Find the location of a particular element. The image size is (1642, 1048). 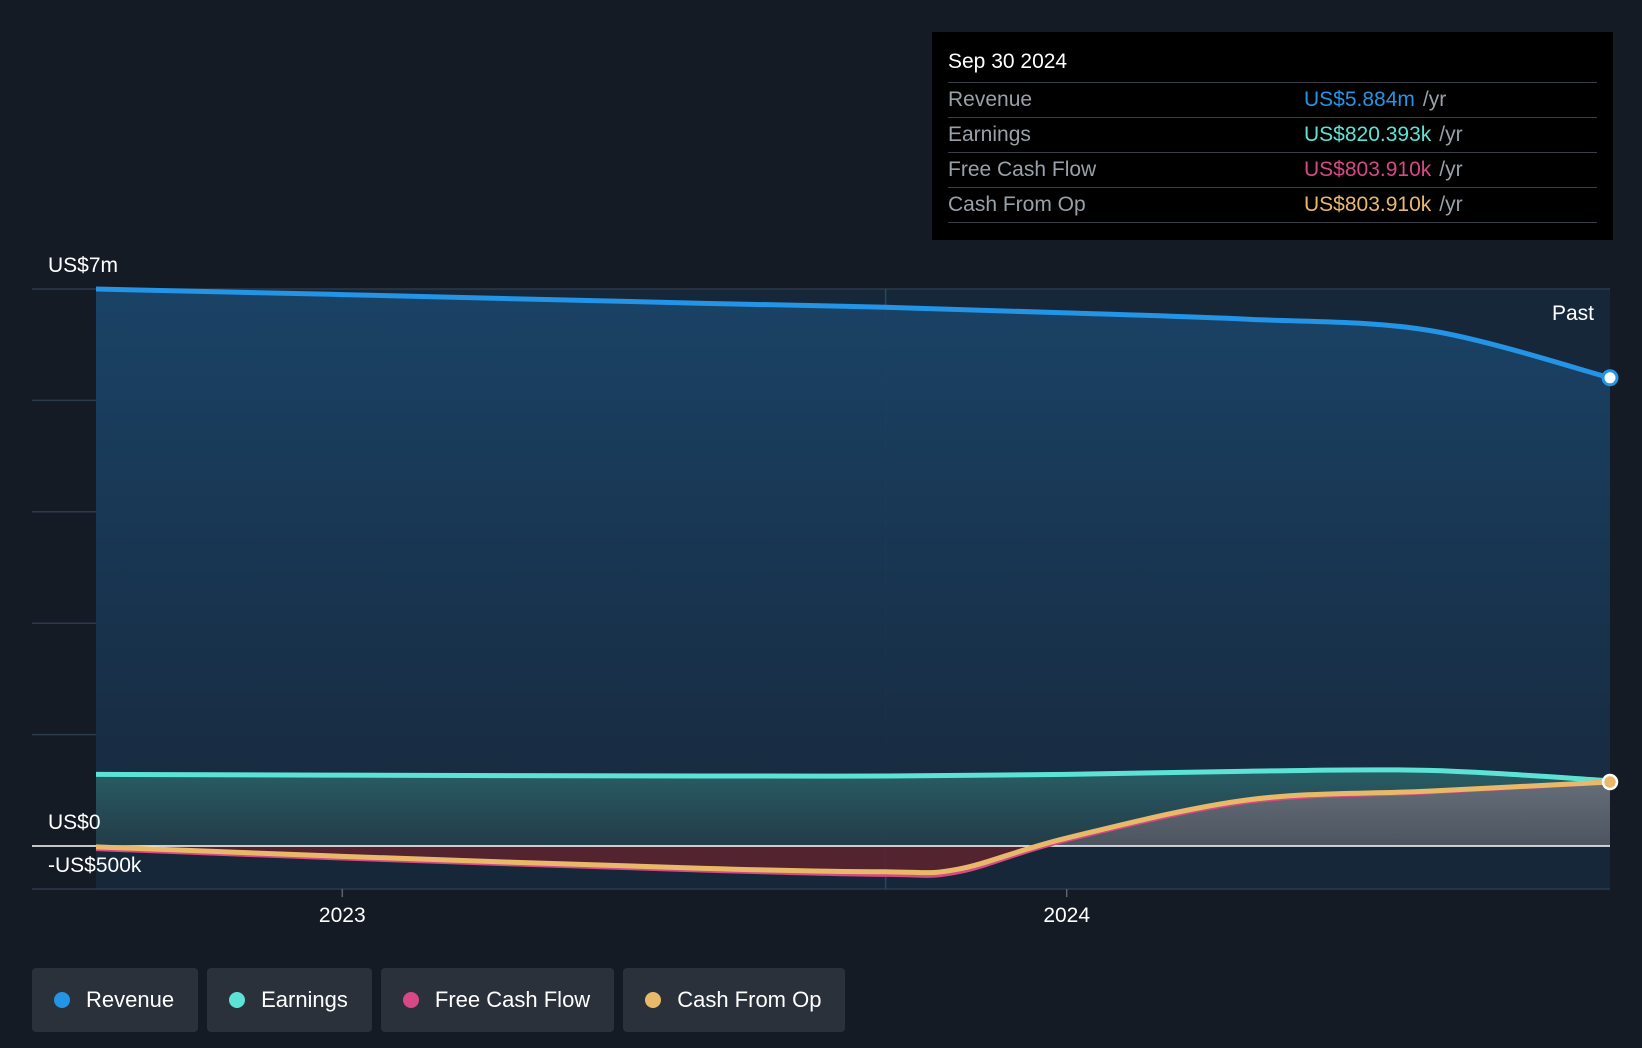

legend-label: Earnings is located at coordinates (304, 999).